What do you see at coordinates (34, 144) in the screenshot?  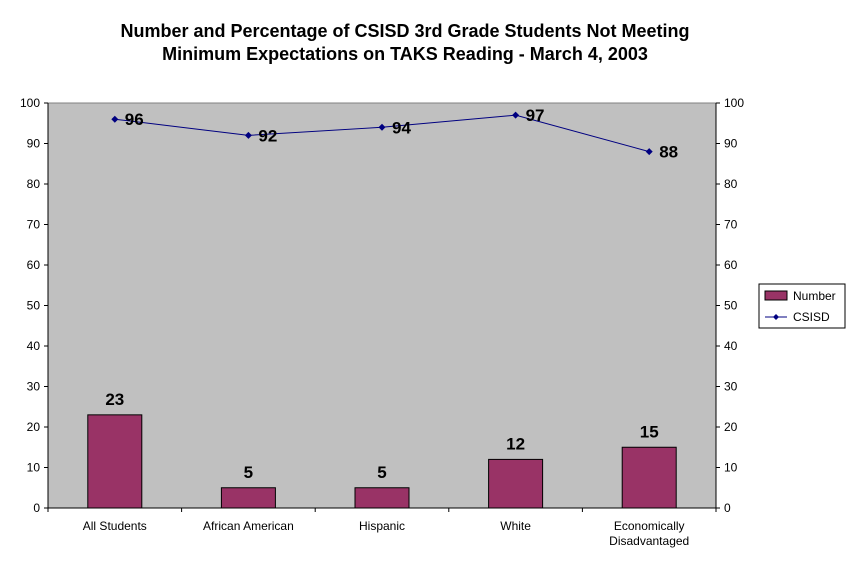 I see `left-tick-label-9: 90` at bounding box center [34, 144].